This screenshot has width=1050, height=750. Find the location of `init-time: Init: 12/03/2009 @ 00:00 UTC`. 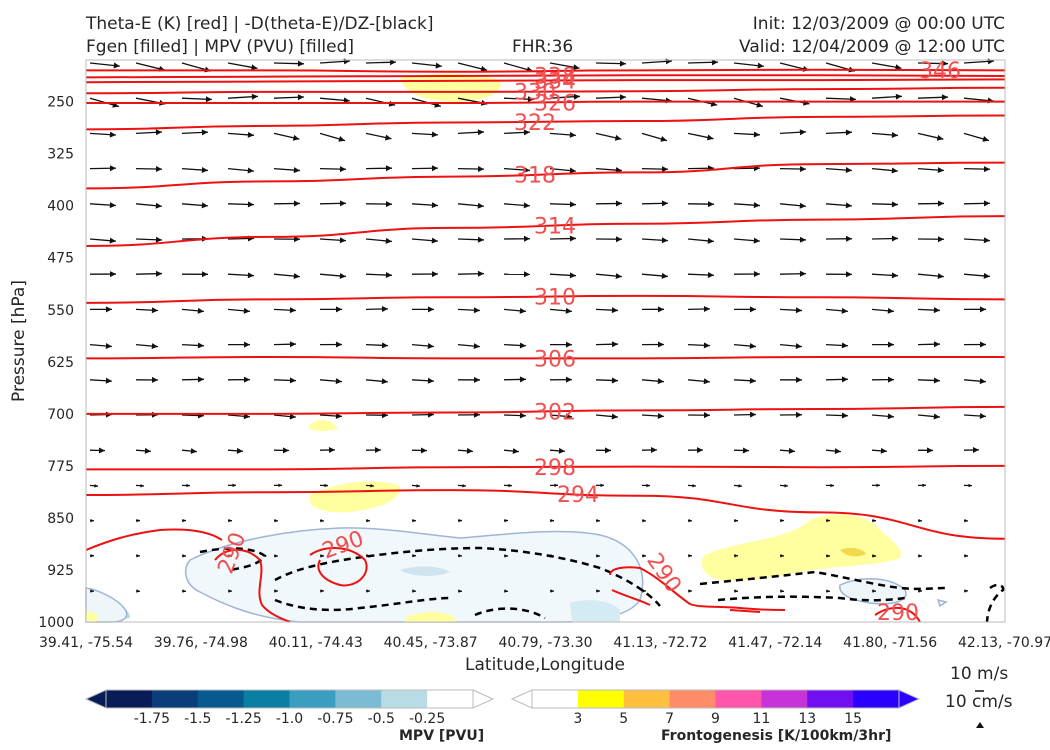

init-time: Init: 12/03/2009 @ 00:00 UTC is located at coordinates (878, 24).